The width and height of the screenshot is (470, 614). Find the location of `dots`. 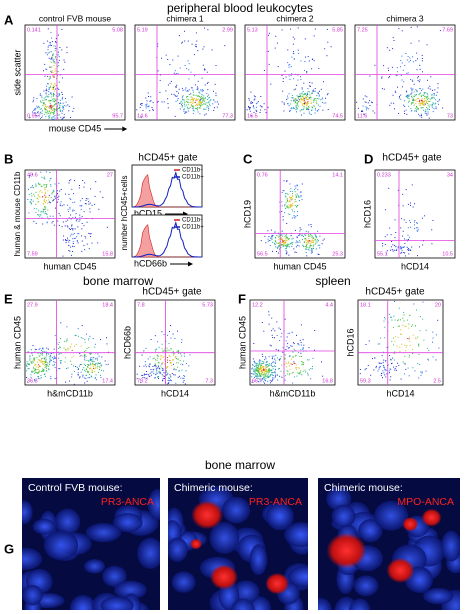

dots is located at coordinates (52, 74).